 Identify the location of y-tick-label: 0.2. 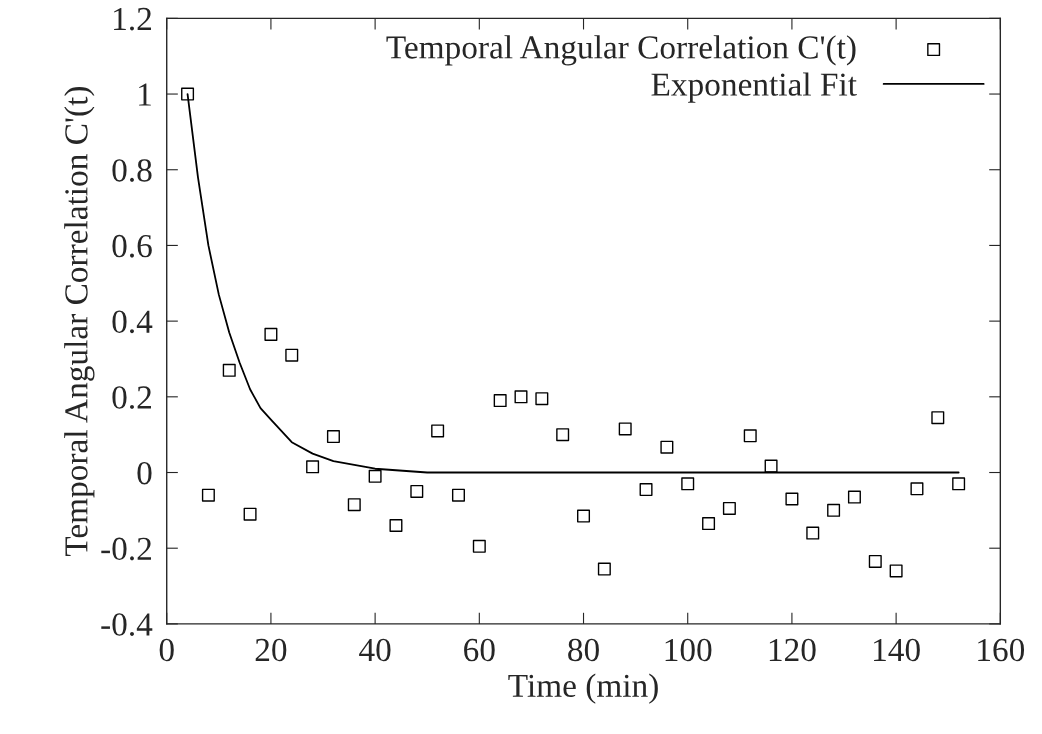
(131, 397).